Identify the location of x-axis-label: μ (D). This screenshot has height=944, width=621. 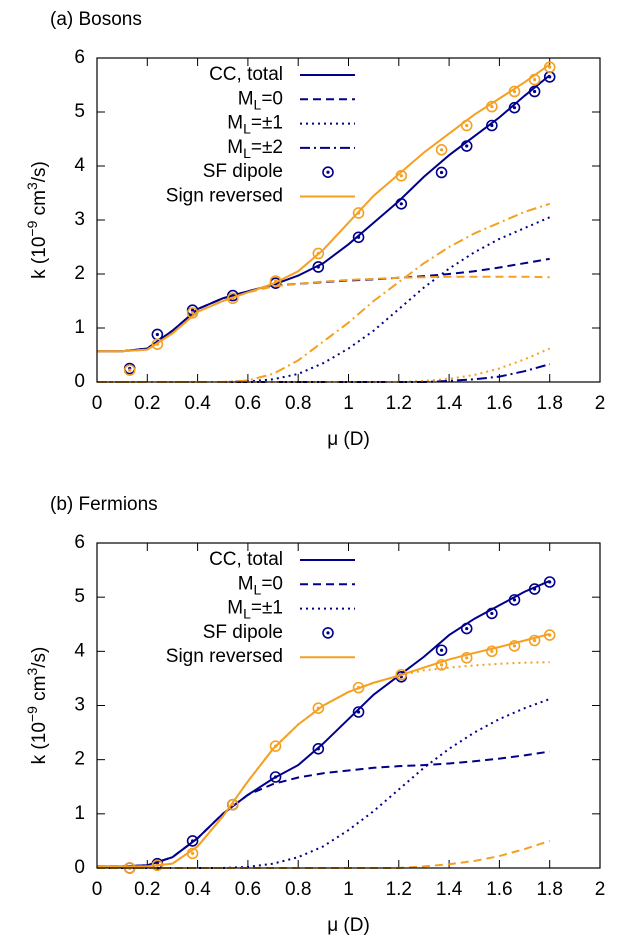
(348, 439).